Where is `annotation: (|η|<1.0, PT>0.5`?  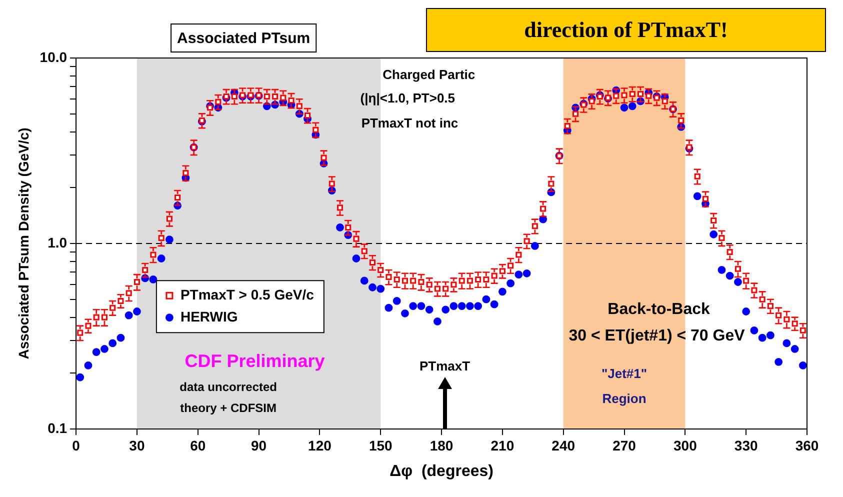 annotation: (|η|<1.0, PT>0.5 is located at coordinates (408, 98).